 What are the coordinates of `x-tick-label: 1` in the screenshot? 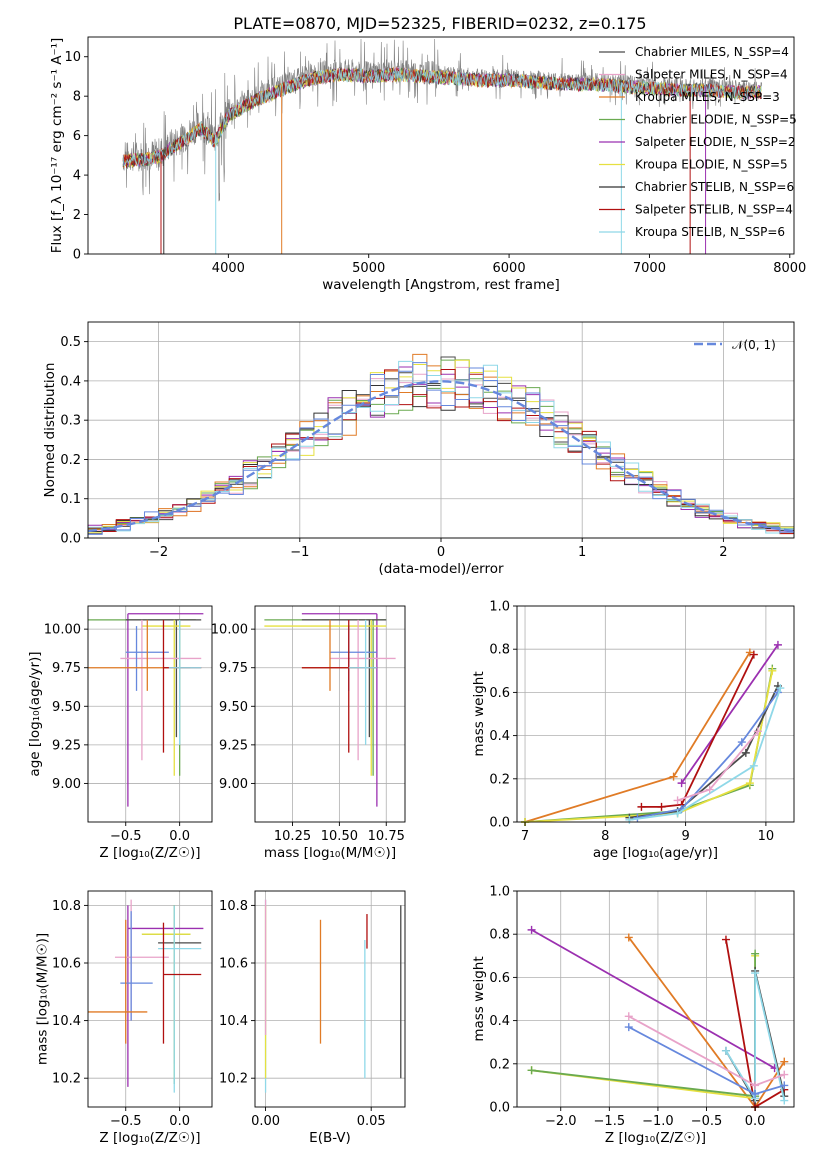 It's located at (582, 552).